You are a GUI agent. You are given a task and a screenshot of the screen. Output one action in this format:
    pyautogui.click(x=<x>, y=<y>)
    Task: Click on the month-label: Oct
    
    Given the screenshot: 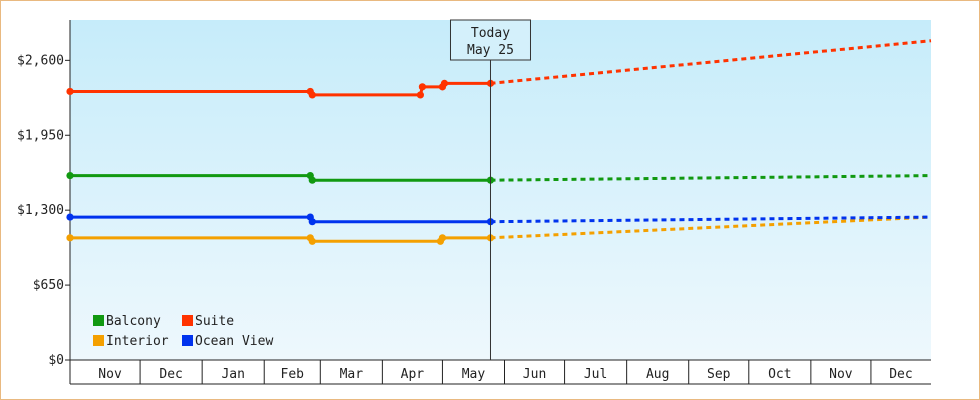 What is the action you would take?
    pyautogui.click(x=779, y=374)
    